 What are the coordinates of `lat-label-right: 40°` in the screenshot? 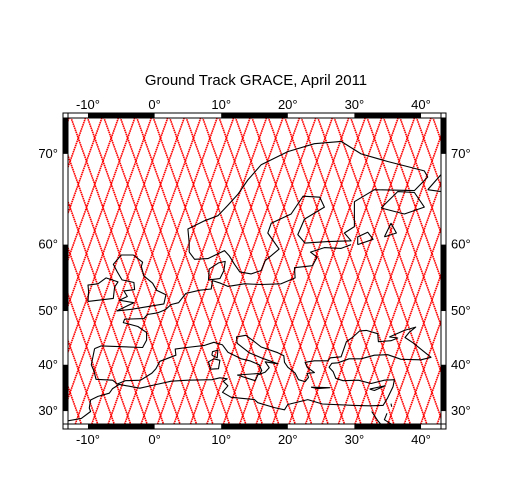 It's located at (461, 364).